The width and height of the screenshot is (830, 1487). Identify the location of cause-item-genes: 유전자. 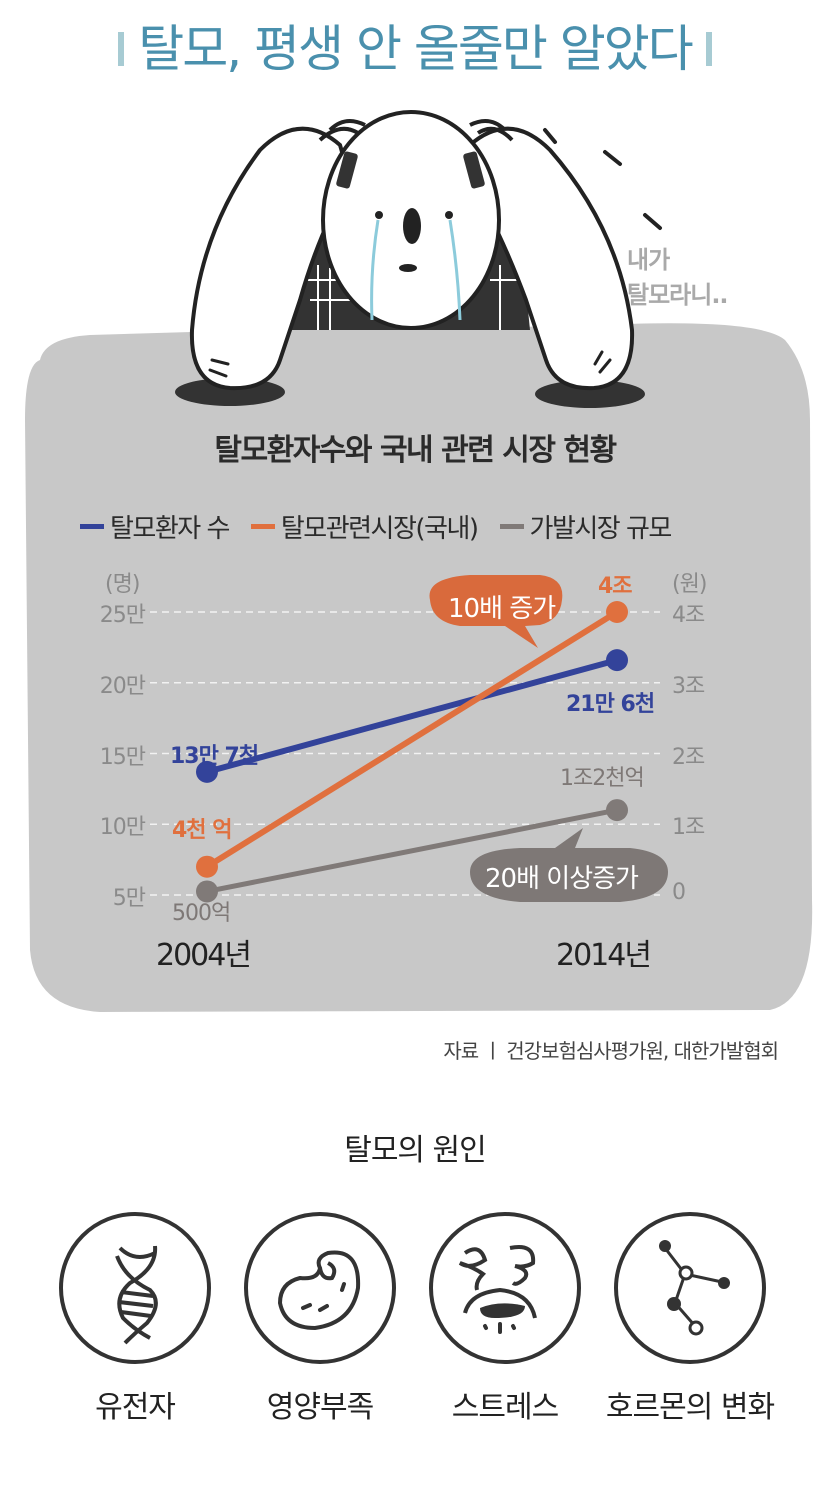
(135, 1317).